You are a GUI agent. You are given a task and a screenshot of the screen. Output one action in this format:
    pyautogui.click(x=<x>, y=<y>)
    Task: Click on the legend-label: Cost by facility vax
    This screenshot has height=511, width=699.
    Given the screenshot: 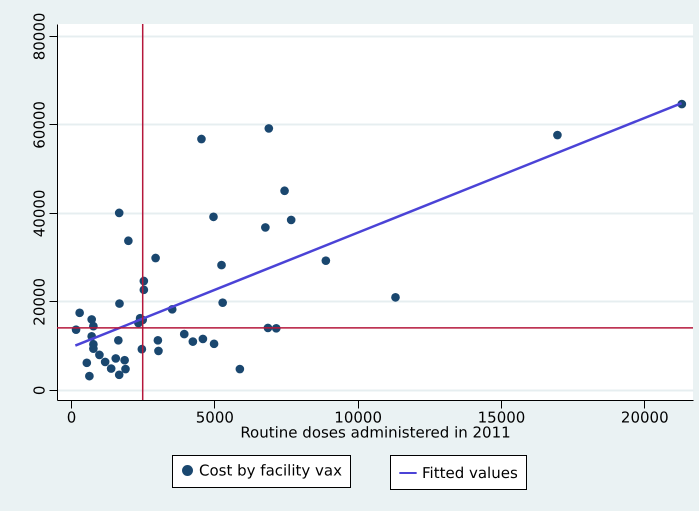 What is the action you would take?
    pyautogui.click(x=270, y=471)
    